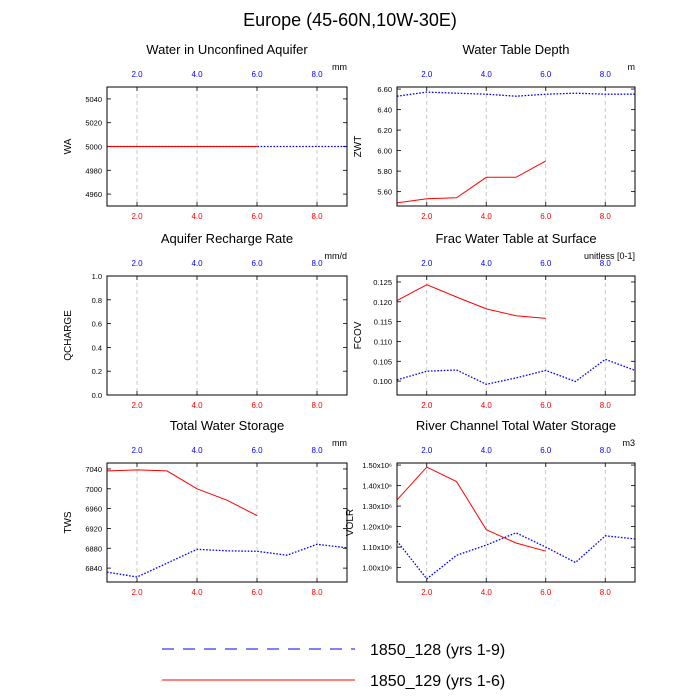 The width and height of the screenshot is (700, 700). What do you see at coordinates (516, 49) in the screenshot?
I see `panel-title: Water Table Depth` at bounding box center [516, 49].